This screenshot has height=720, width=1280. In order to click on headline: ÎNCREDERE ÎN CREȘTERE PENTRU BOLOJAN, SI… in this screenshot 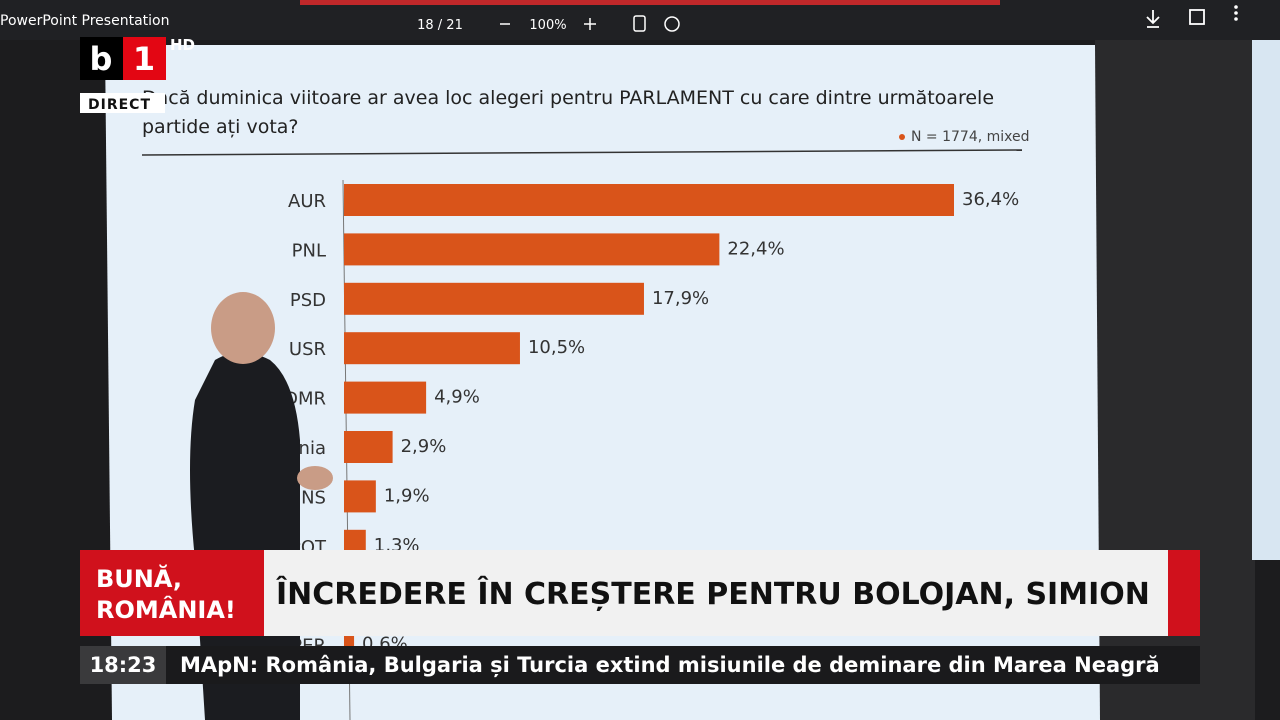, I will do `click(713, 594)`.